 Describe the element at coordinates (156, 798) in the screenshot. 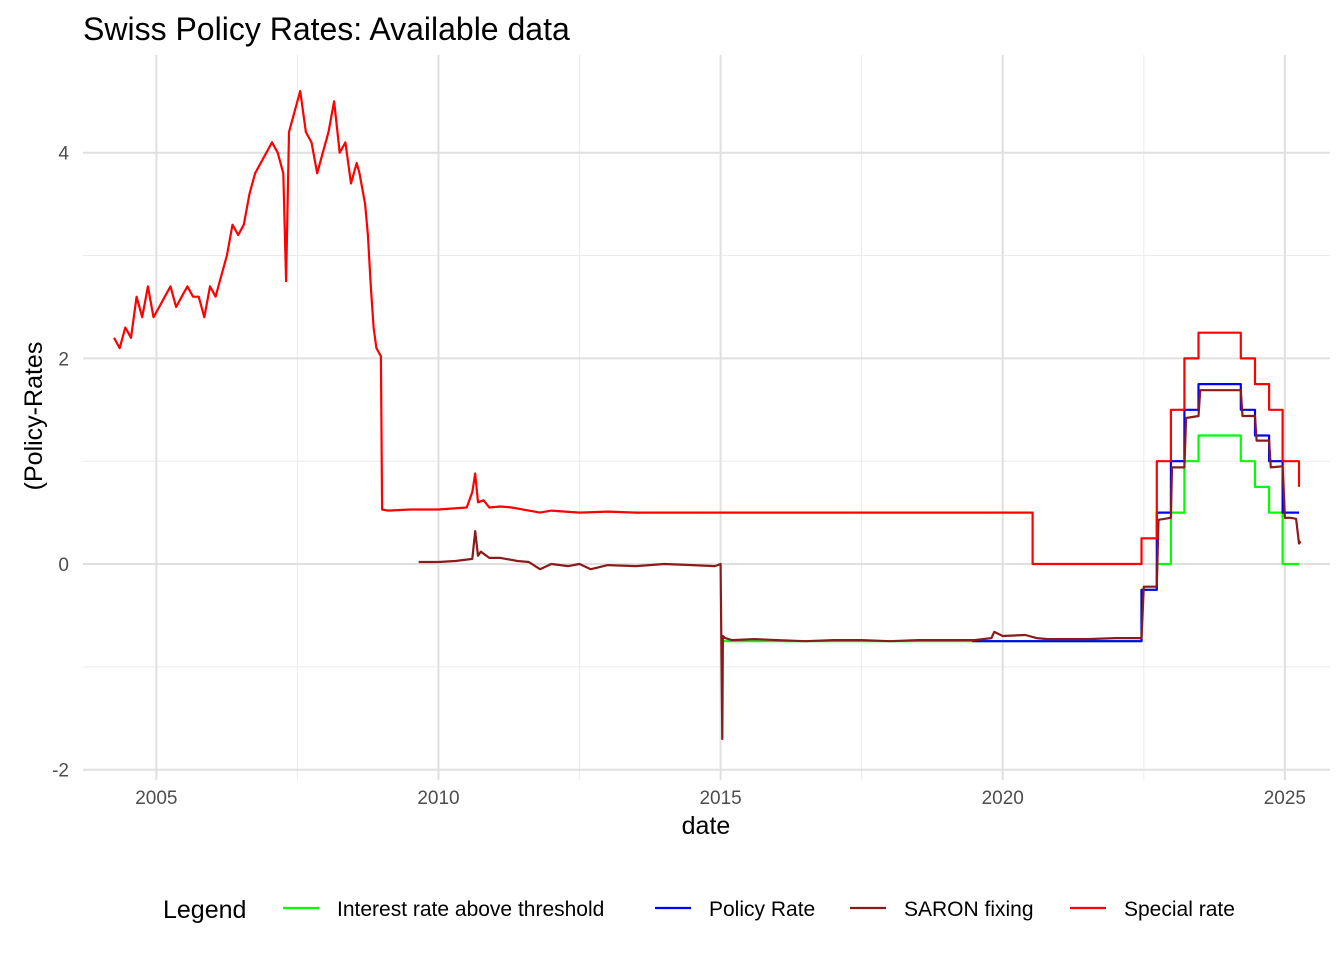

I see `x-tick-label: 2005` at that location.